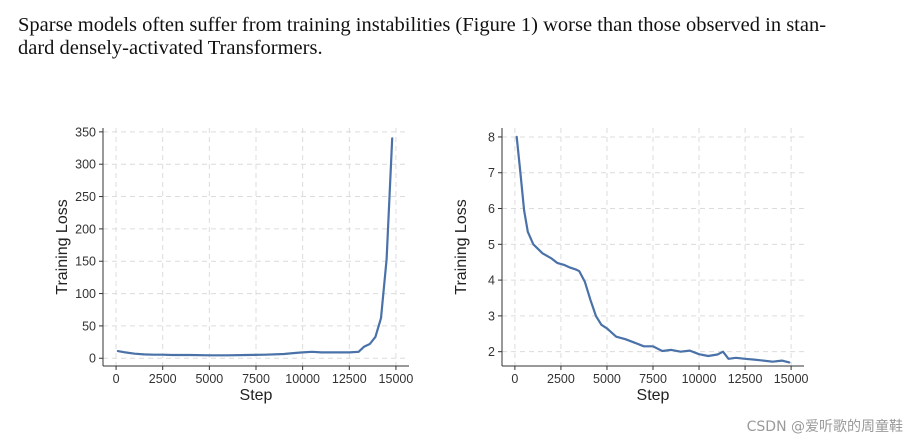 The width and height of the screenshot is (911, 442). I want to click on y-tick-label: 8, so click(491, 137).